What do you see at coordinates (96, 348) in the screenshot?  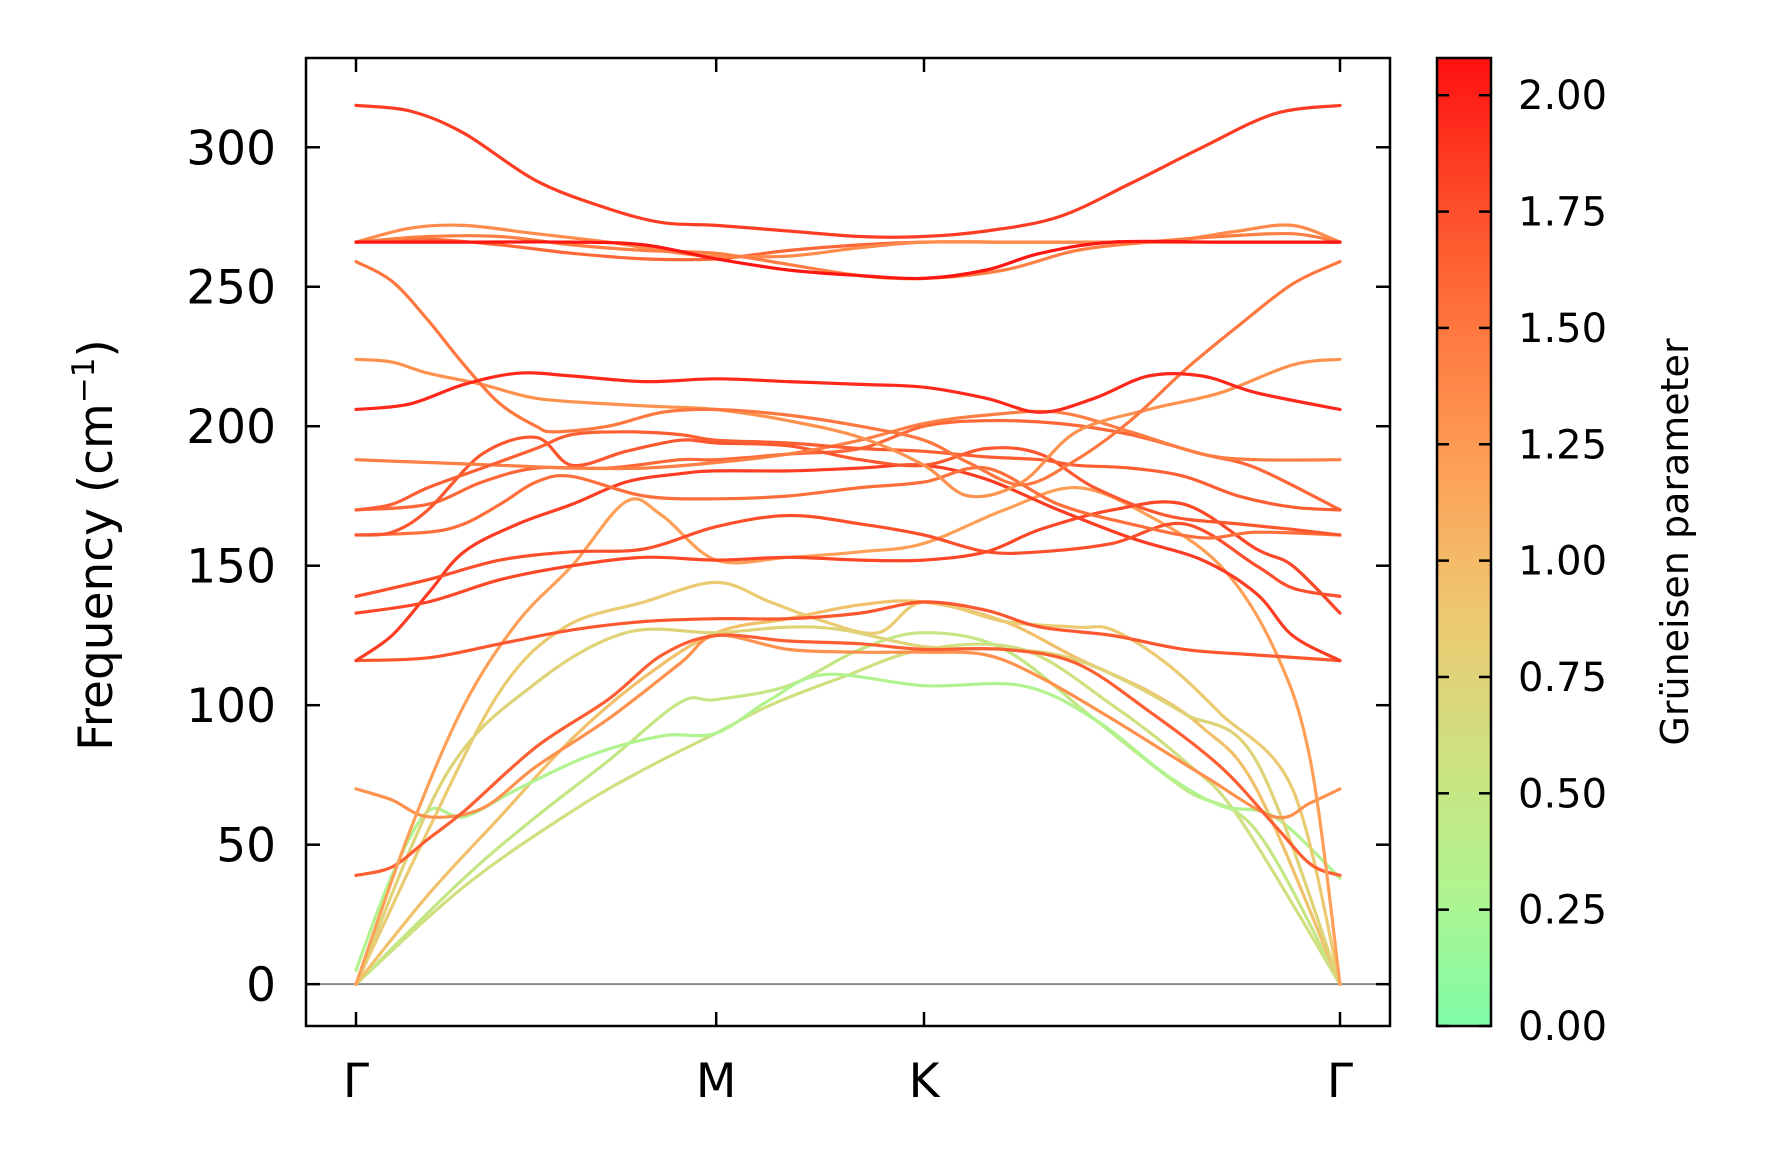 I see `y-axis-label-close: )` at bounding box center [96, 348].